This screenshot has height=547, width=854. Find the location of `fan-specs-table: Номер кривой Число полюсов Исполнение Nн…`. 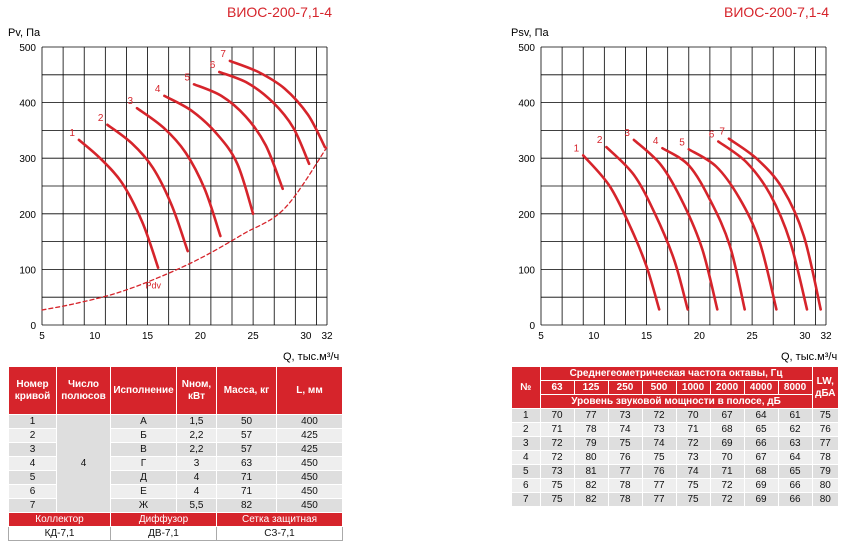

fan-specs-table: Номер кривой Число полюсов Исполнение Nн… is located at coordinates (175, 453).